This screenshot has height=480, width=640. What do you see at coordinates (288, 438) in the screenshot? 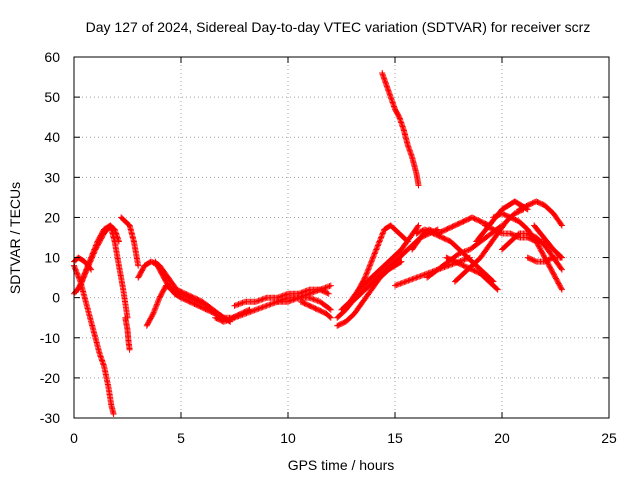
I see `x-tick-label: 10` at bounding box center [288, 438].